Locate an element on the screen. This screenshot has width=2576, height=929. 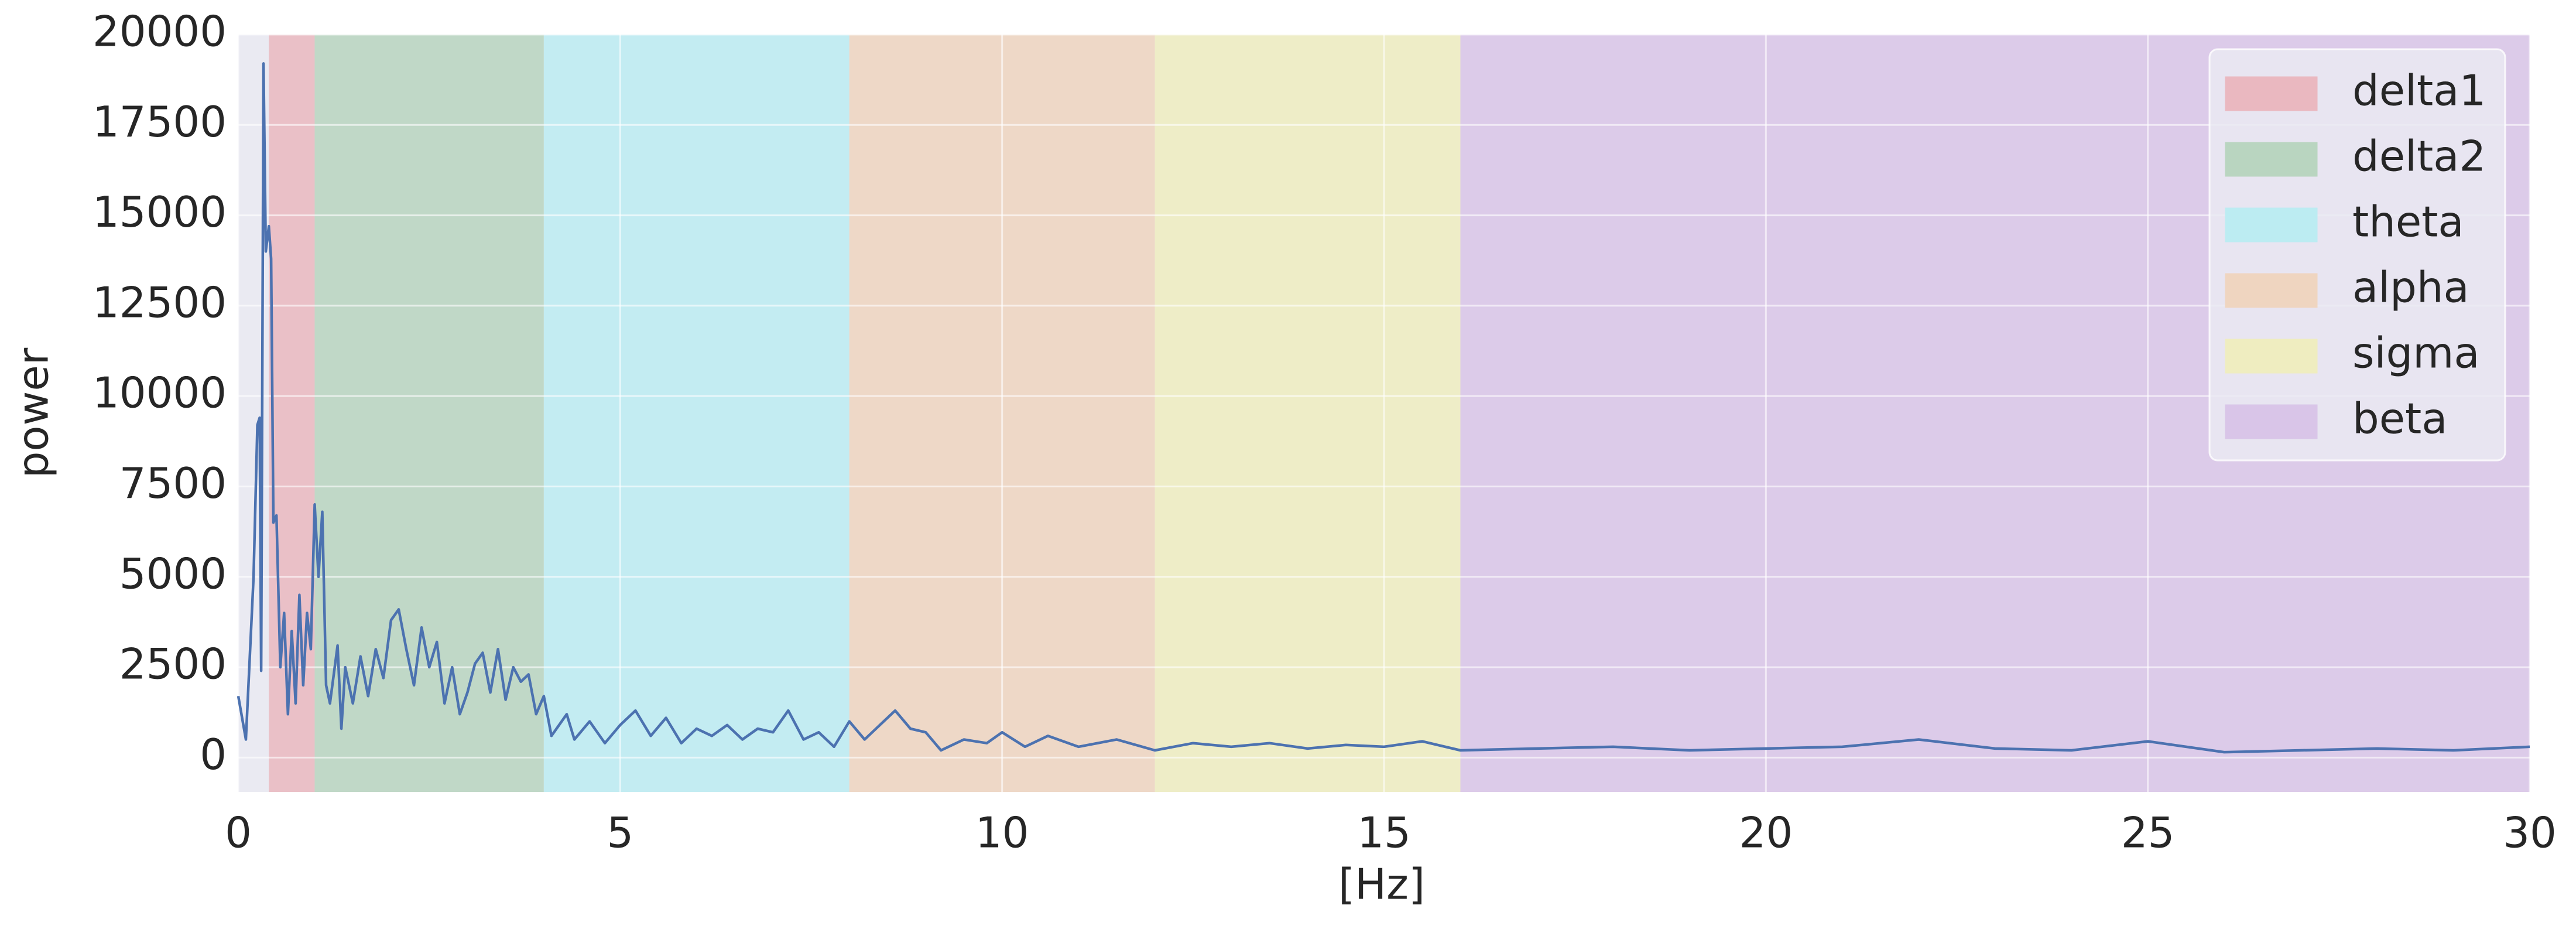
y-tick-label: 12500 is located at coordinates (160, 302).